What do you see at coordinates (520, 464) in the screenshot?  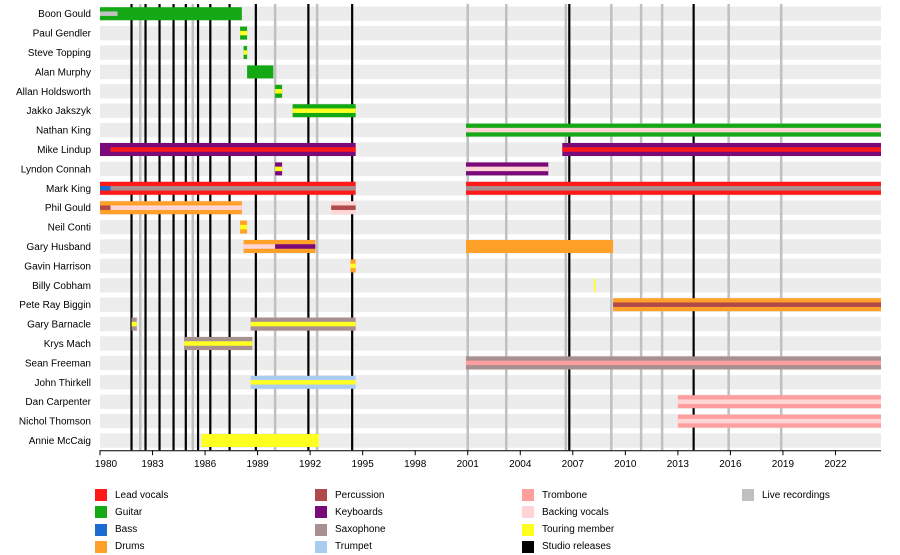 I see `x-tick-label: 2004` at bounding box center [520, 464].